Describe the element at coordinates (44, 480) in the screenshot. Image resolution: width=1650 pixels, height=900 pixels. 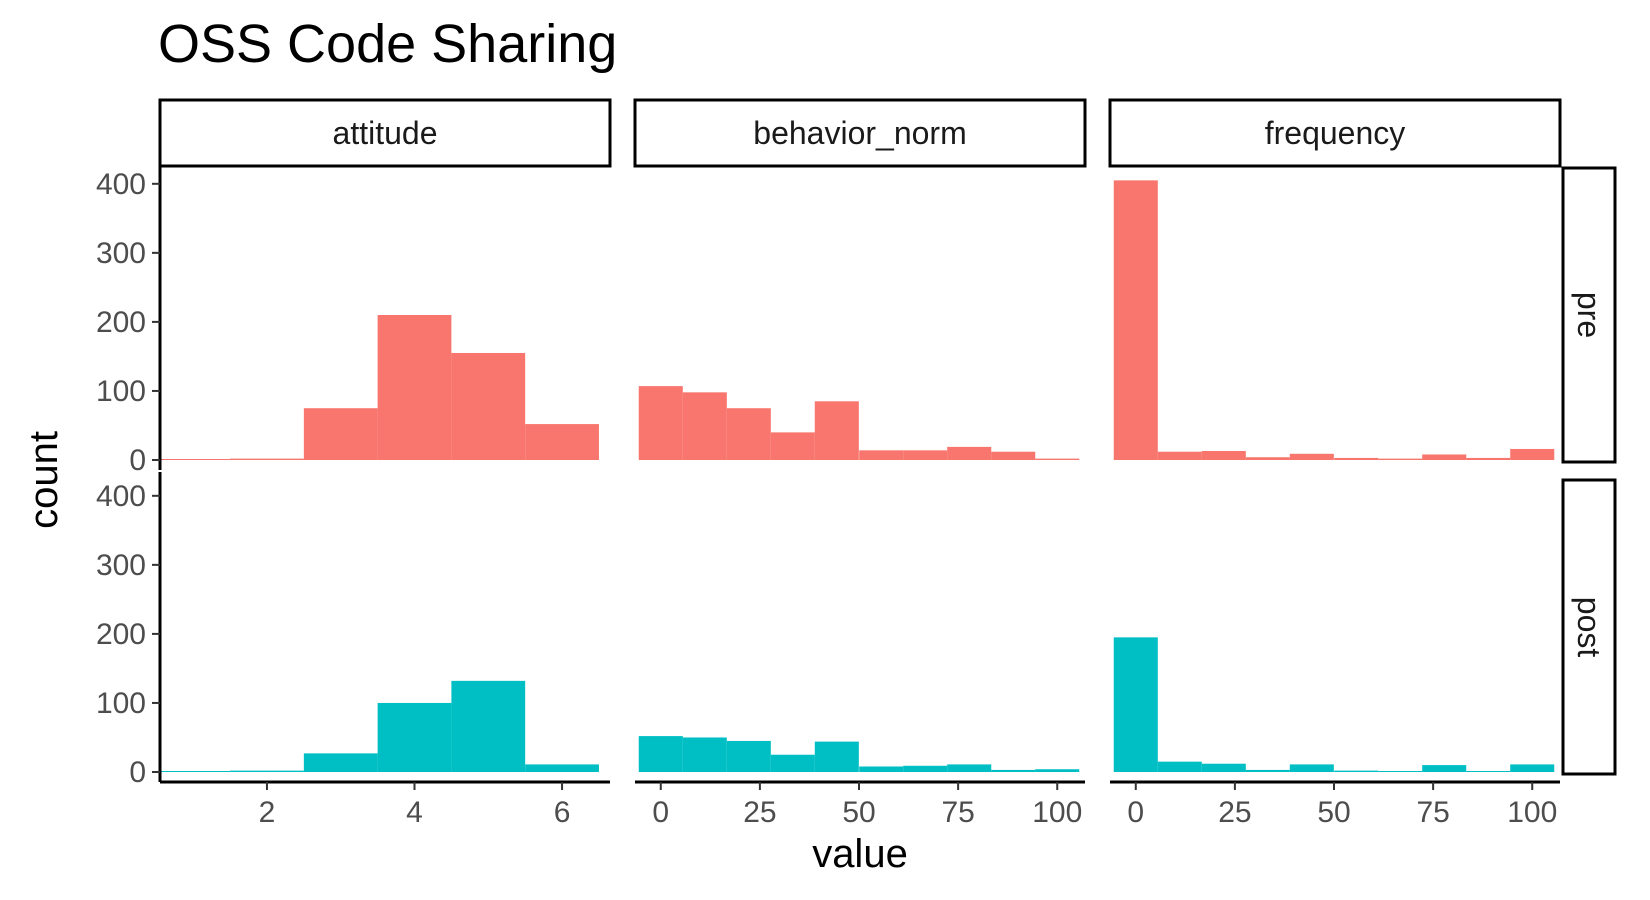
I see `y-axis-title: count` at that location.